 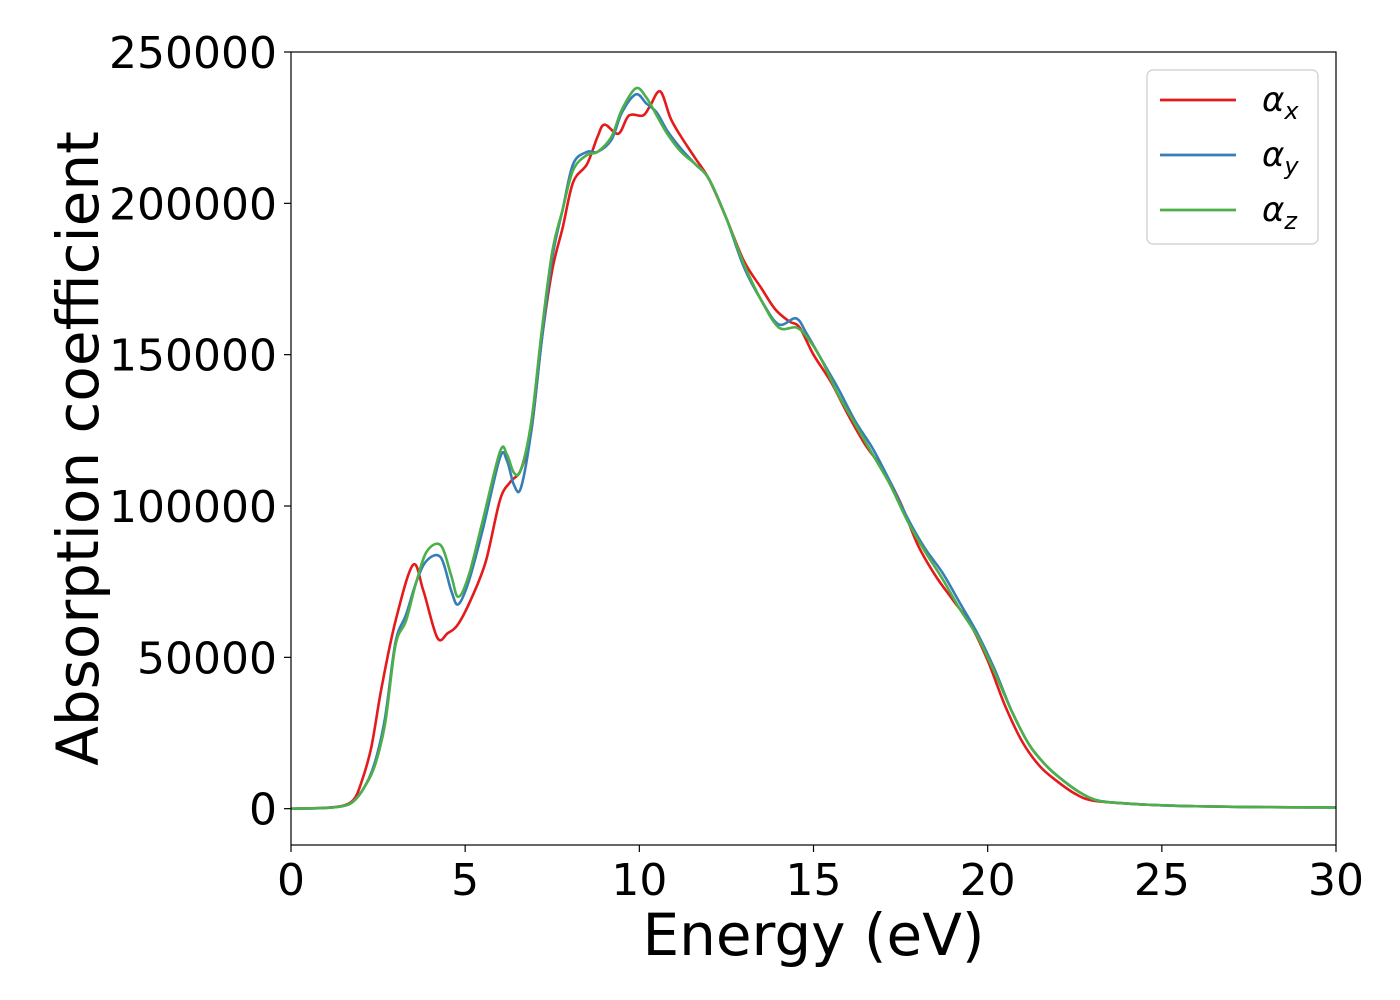 I want to click on y-axis-title: Absorption coefficient, so click(x=78, y=448).